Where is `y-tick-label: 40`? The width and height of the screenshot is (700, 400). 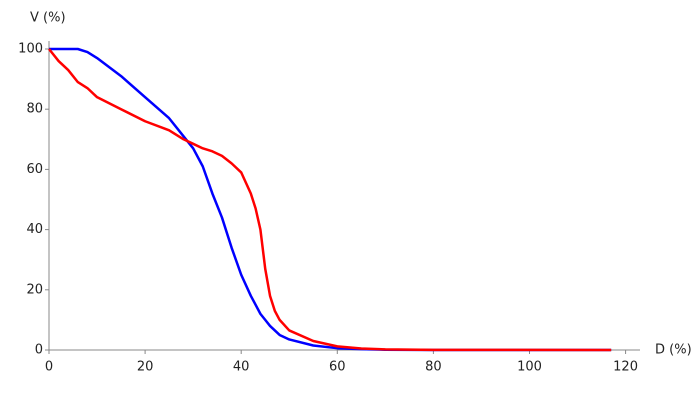 y-tick-label: 40 is located at coordinates (34, 229).